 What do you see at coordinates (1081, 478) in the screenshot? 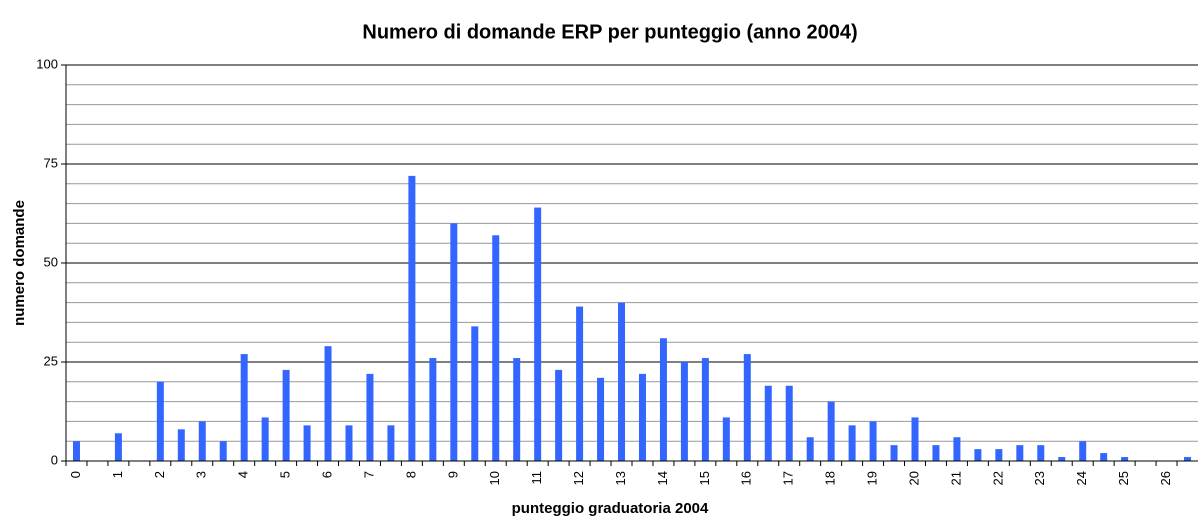
I see `x-tick-label: 24` at bounding box center [1081, 478].